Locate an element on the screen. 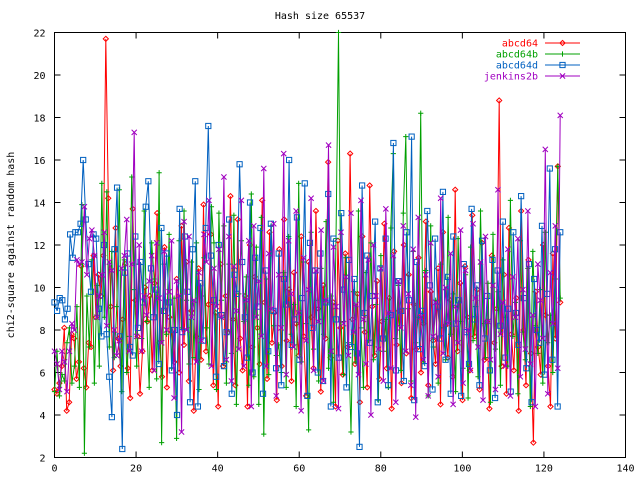 The image size is (640, 480). legend-label: jenkins2b is located at coordinates (511, 77).